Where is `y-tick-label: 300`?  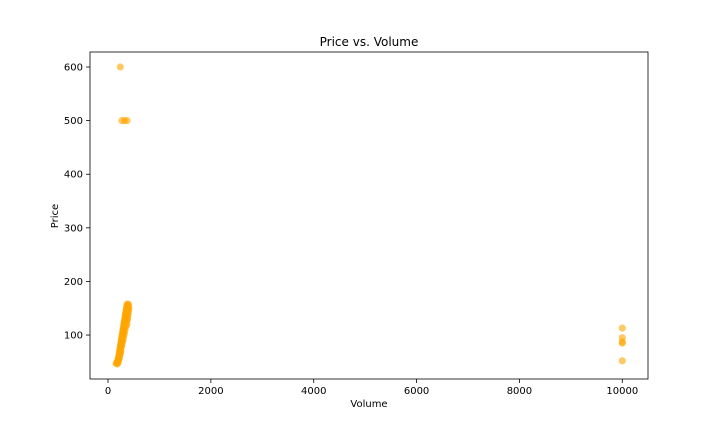
y-tick-label: 300 is located at coordinates (73, 228).